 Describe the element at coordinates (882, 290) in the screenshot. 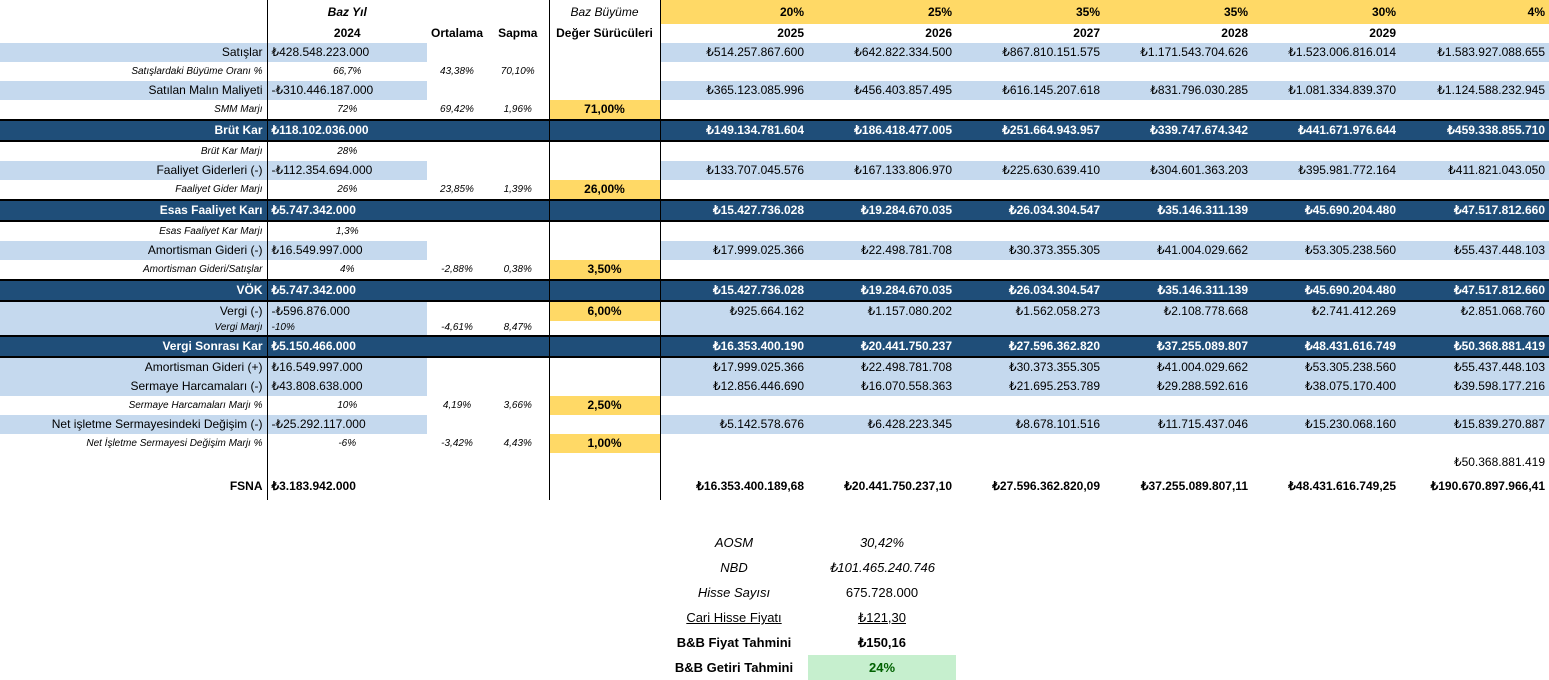

I see `projection-2026: ₺19.284.670.035` at that location.